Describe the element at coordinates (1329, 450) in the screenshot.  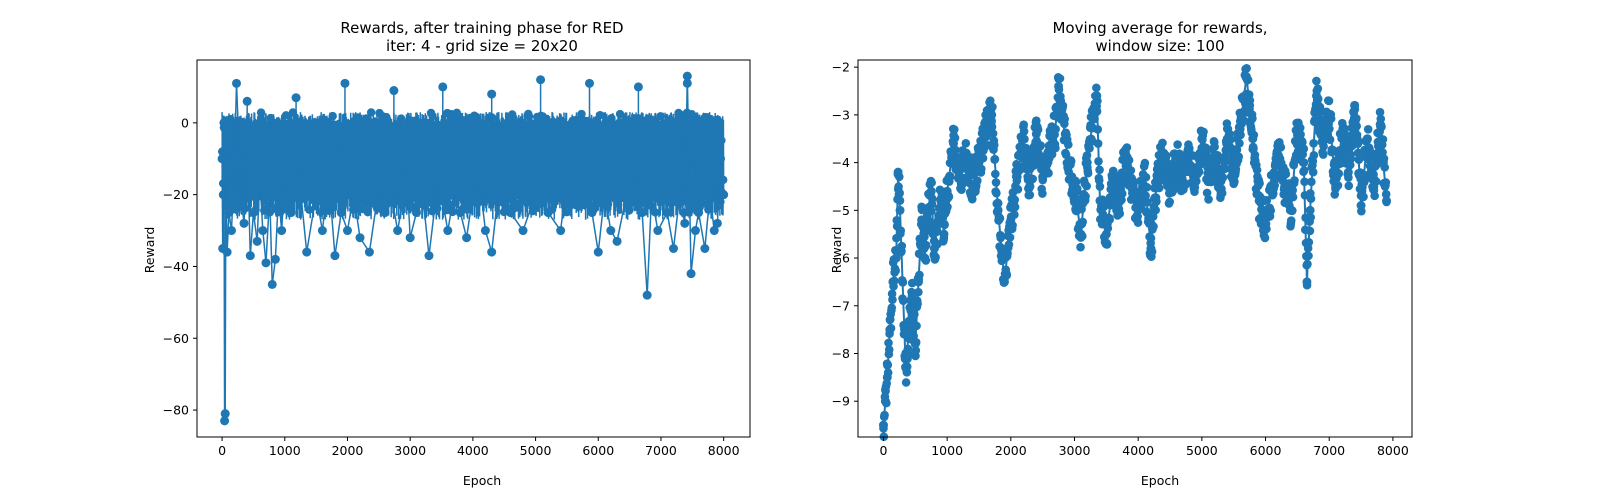
I see `x-tick-label: 7000` at that location.